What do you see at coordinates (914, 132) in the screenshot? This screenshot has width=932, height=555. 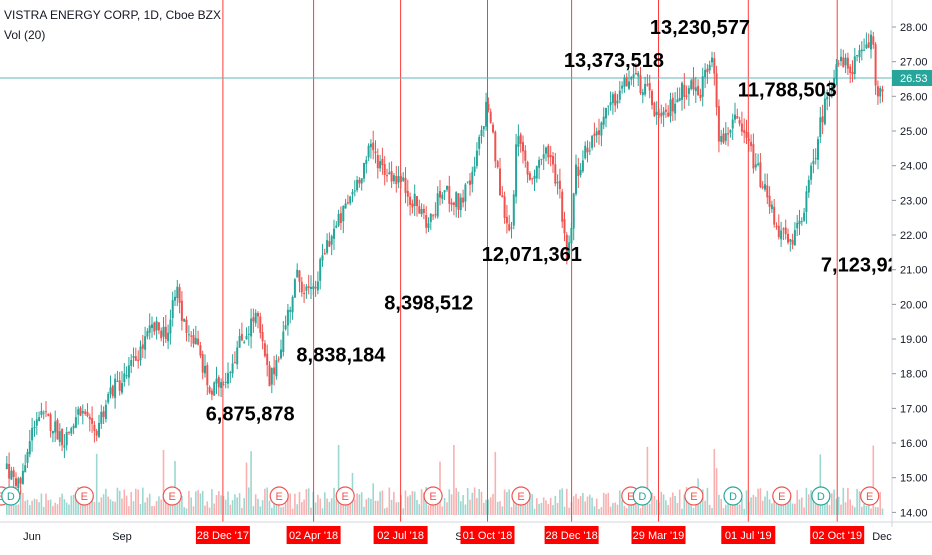 I see `y-tick-label: 25.00` at bounding box center [914, 132].